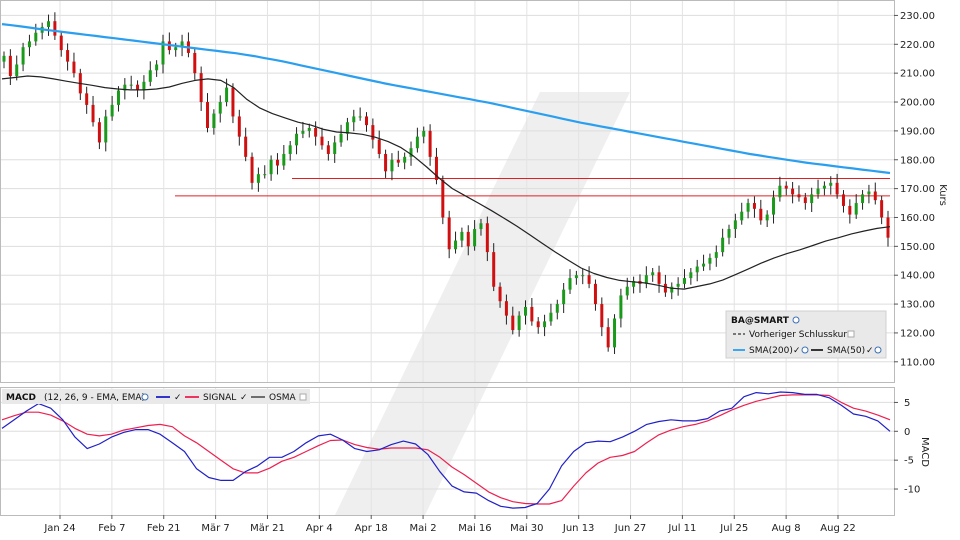 Image resolution: width=960 pixels, height=540 pixels. I want to click on legend-sma50-check-icon: ✓, so click(870, 351).